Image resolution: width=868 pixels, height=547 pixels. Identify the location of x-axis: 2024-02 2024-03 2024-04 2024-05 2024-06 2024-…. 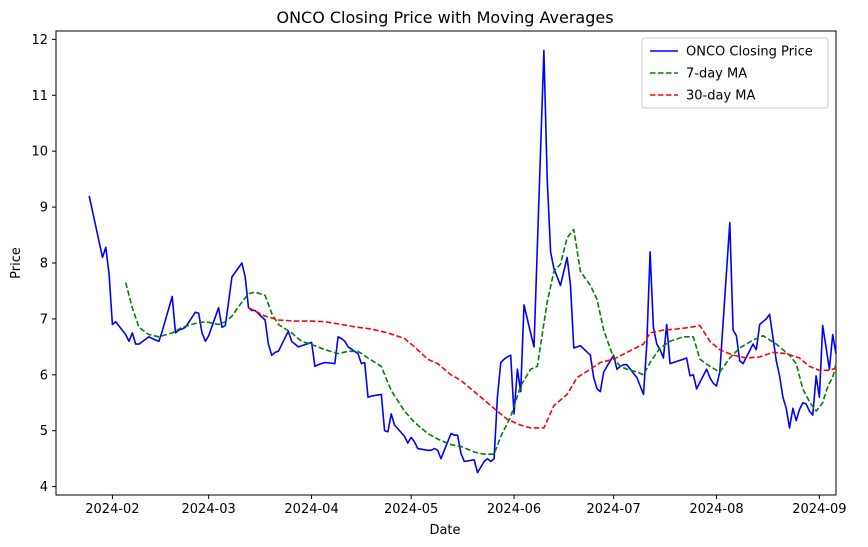
(466, 506).